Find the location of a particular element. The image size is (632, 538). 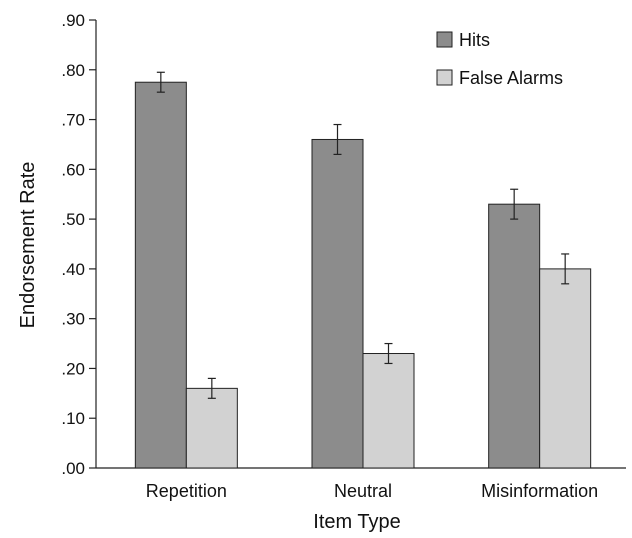

y-tick-label: .00 is located at coordinates (73, 468).